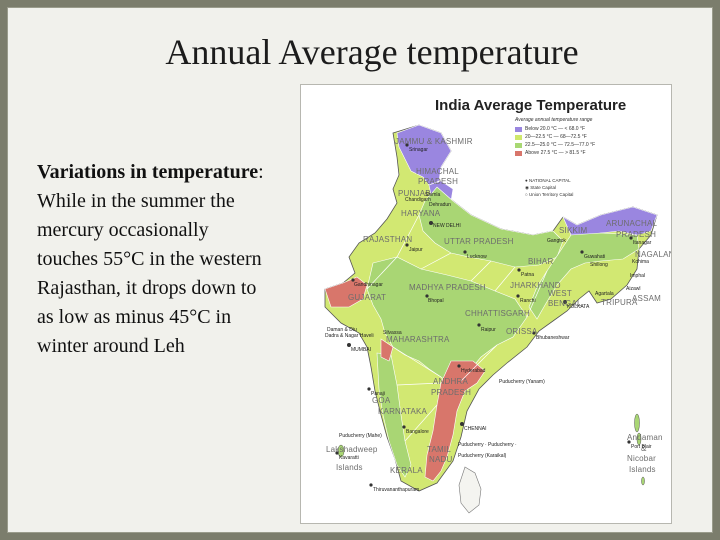 The height and width of the screenshot is (540, 720). What do you see at coordinates (553, 338) in the screenshot?
I see `map-city-label: Bhubaneshwar` at bounding box center [553, 338].